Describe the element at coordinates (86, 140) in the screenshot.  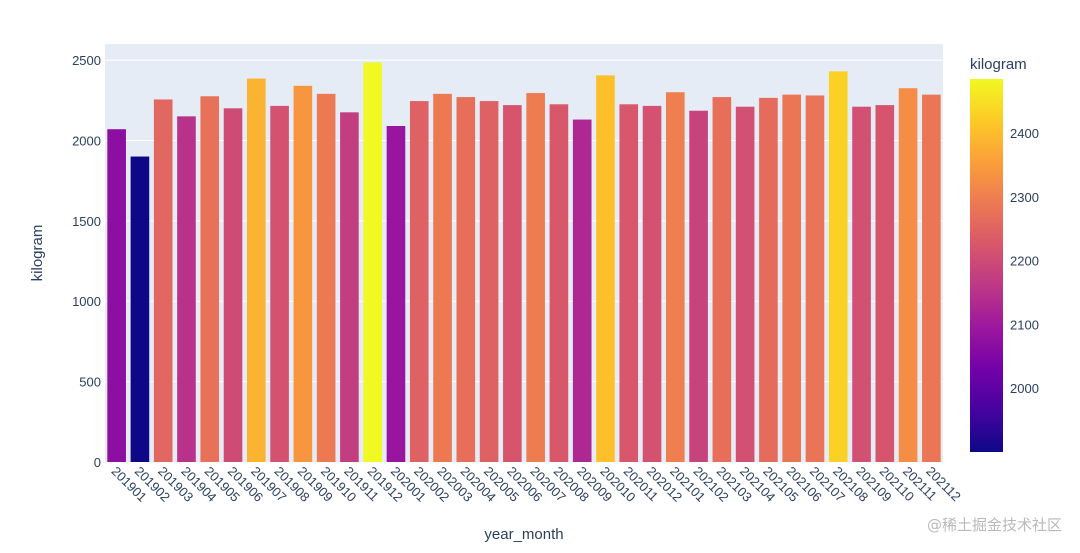
I see `y-tick-label: 2000` at that location.